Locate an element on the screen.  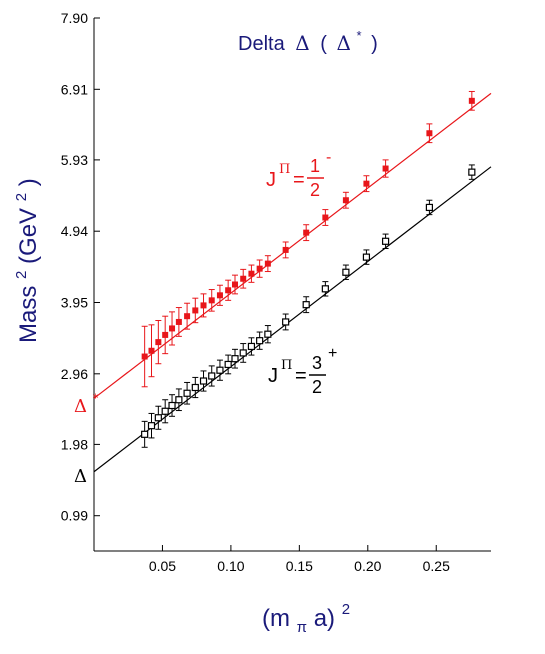
y-axis-title-sup1: 2 is located at coordinates (21, 275).